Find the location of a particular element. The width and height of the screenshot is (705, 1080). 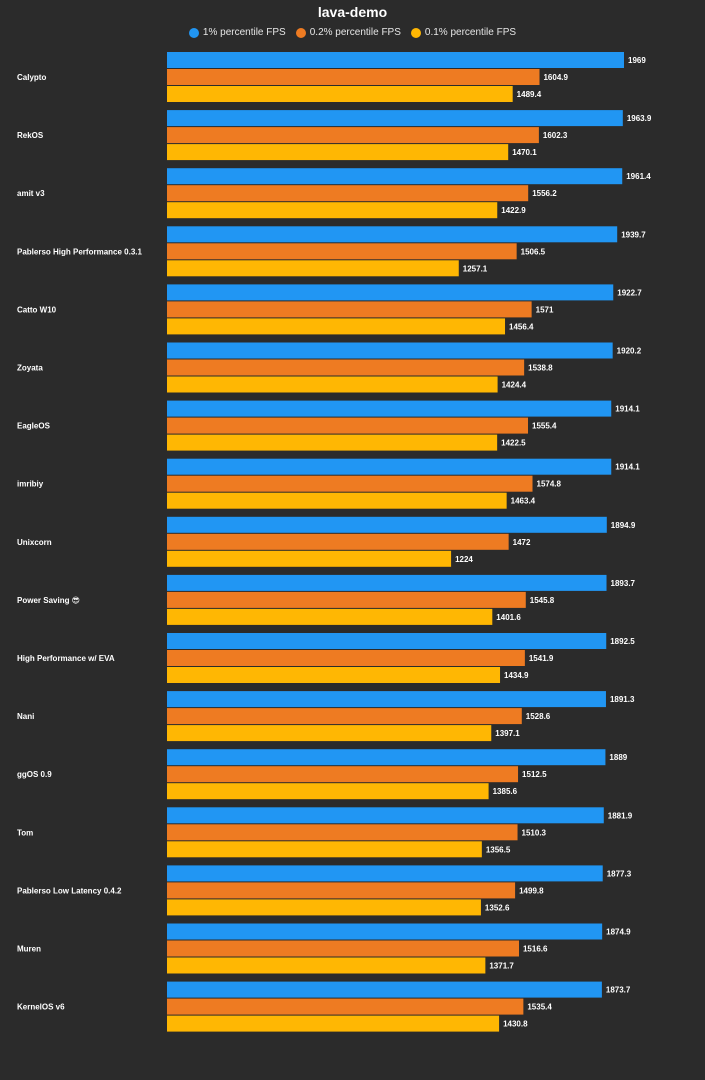

value-label-0-1pct: 1430.8 is located at coordinates (515, 1024).